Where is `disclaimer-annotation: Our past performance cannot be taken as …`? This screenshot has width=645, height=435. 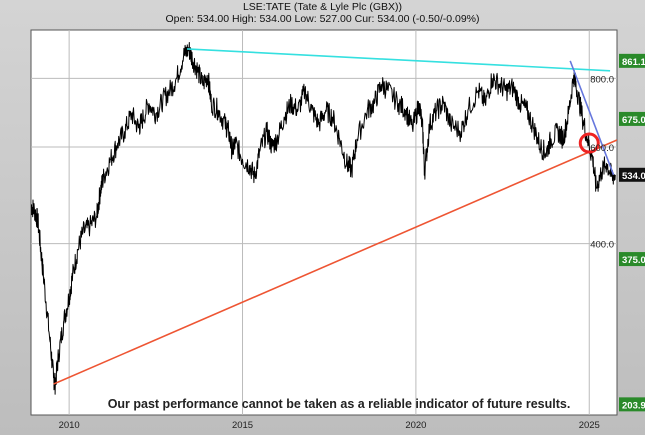 disclaimer-annotation: Our past performance cannot be taken as … is located at coordinates (339, 404).